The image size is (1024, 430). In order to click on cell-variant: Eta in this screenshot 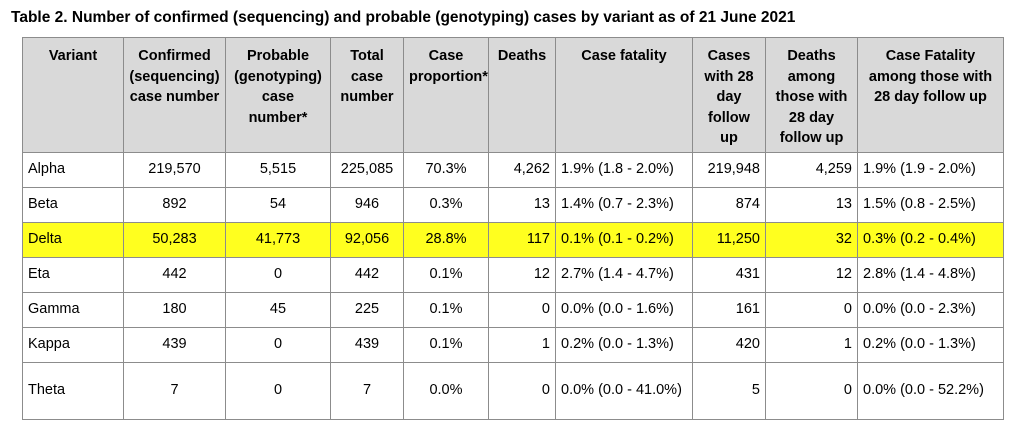, I will do `click(73, 274)`.